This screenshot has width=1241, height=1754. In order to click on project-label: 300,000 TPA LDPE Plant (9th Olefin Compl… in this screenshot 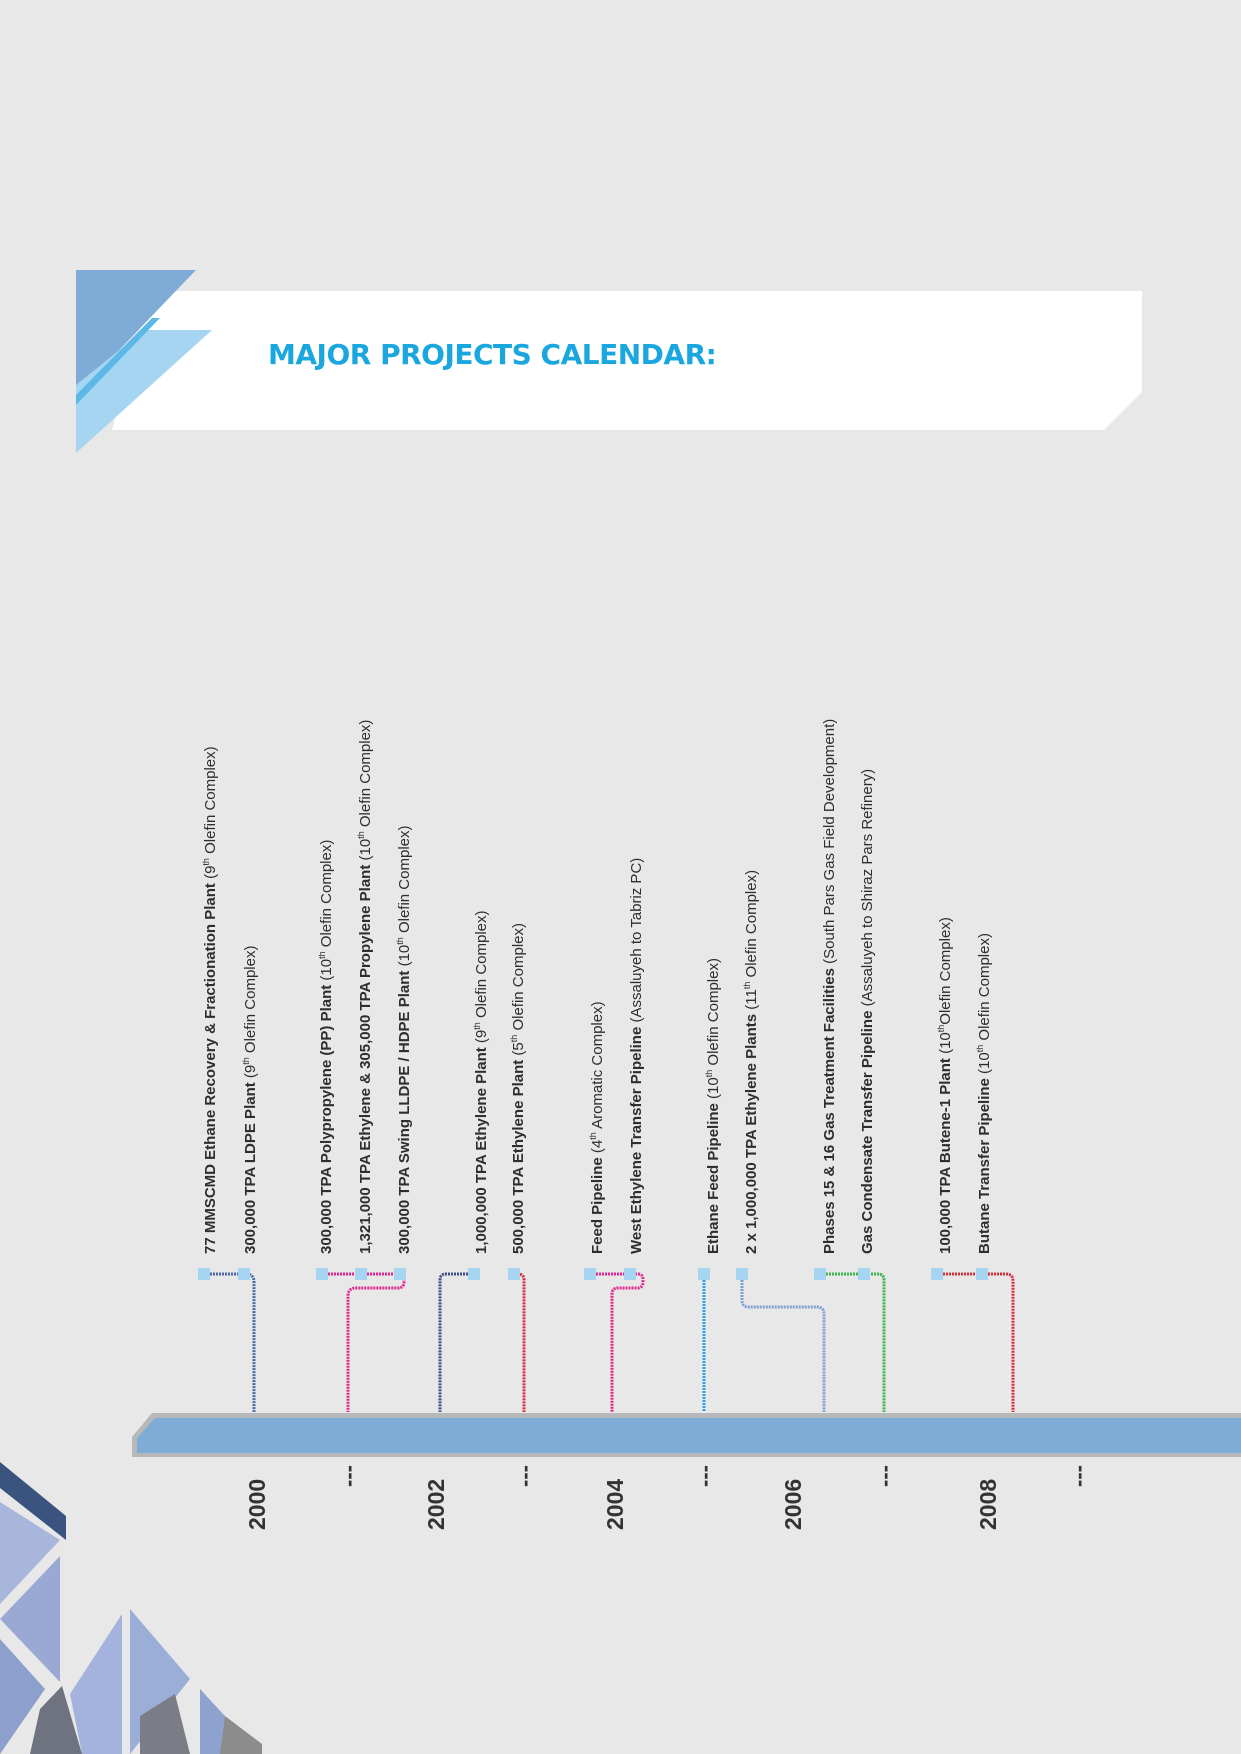, I will do `click(250, 1099)`.